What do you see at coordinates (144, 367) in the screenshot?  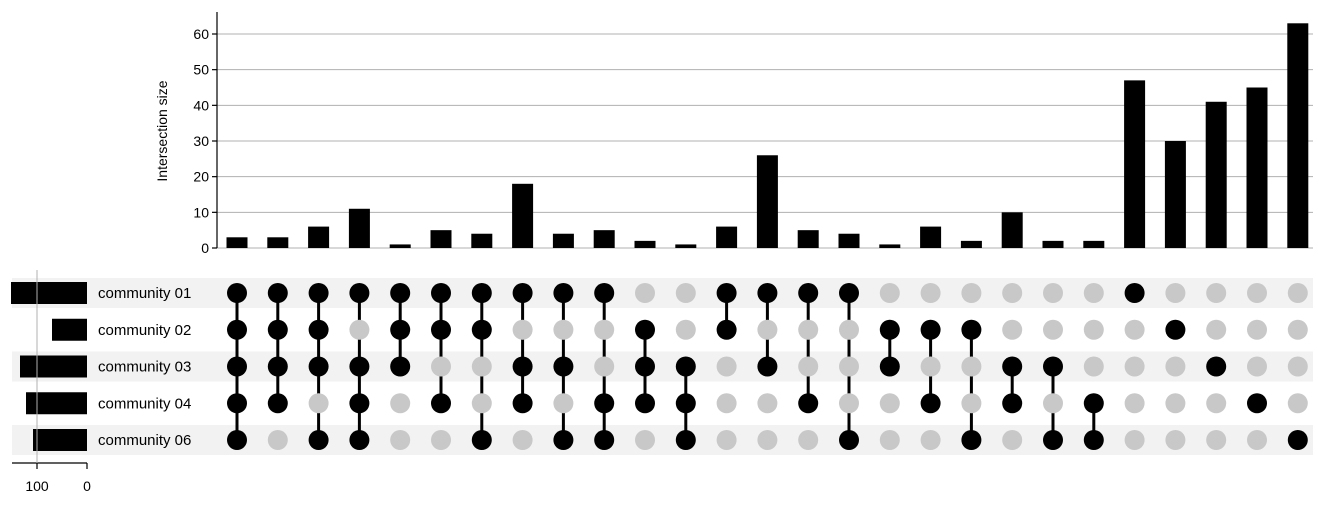 I see `set-label: community 03` at bounding box center [144, 367].